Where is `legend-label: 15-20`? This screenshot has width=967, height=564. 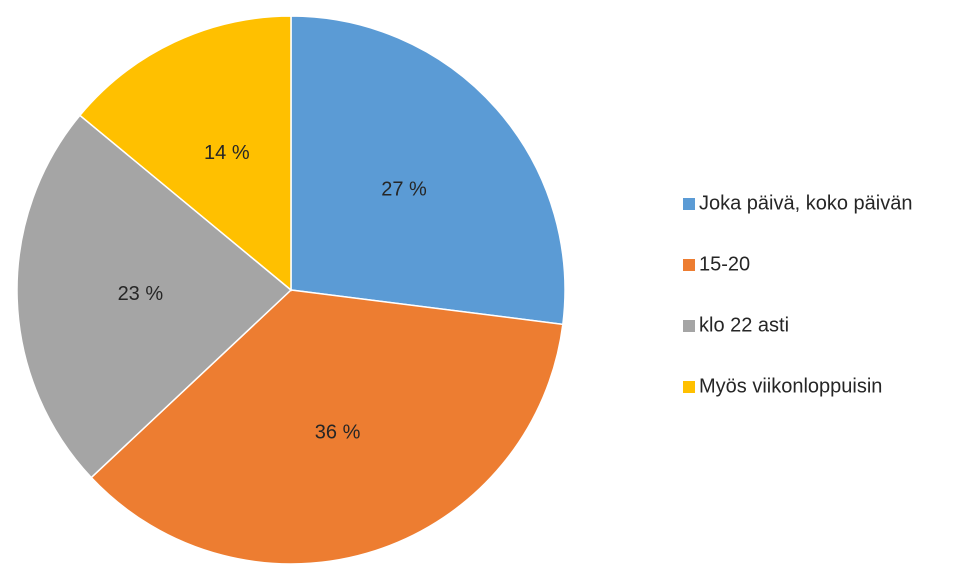
legend-label: 15-20 is located at coordinates (724, 264).